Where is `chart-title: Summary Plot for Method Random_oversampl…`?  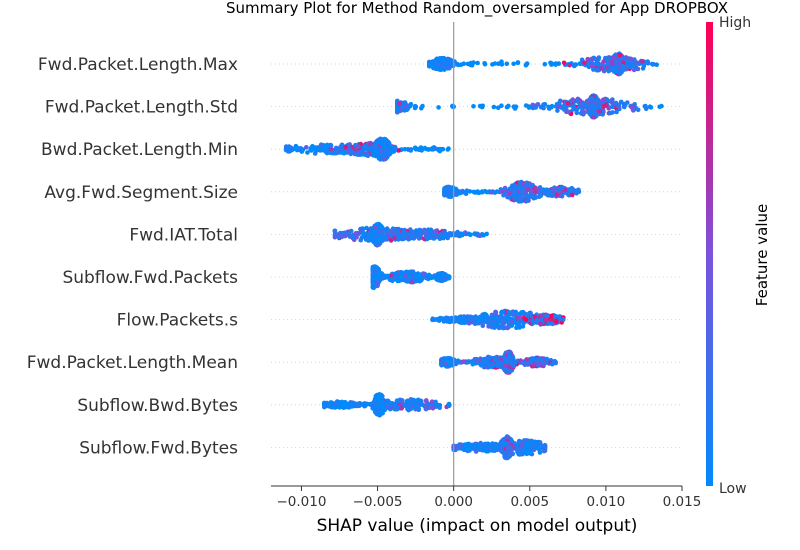 chart-title: Summary Plot for Method Random_oversampl… is located at coordinates (477, 9).